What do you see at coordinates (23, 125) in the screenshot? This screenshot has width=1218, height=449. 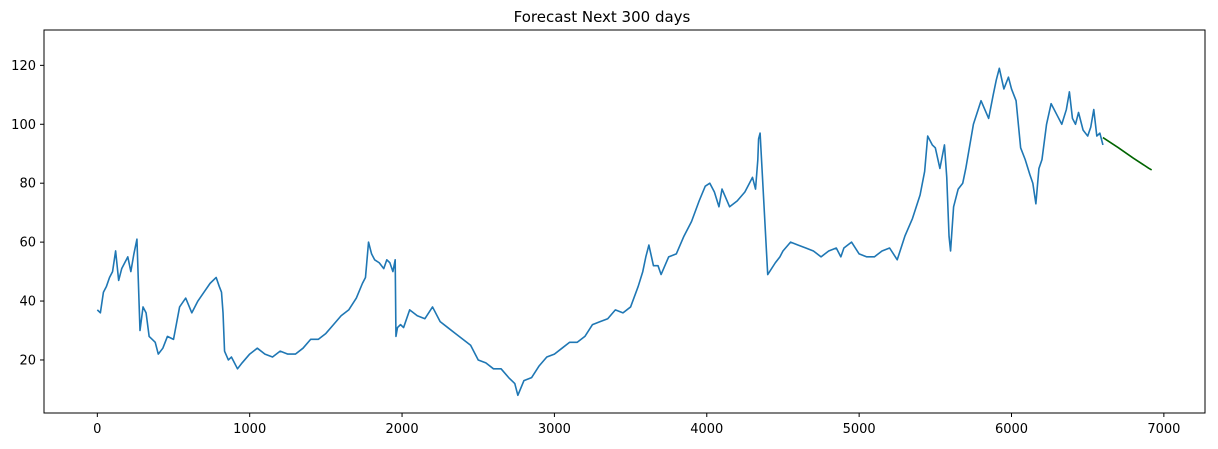 I see `y-tick-label: 100` at bounding box center [23, 125].